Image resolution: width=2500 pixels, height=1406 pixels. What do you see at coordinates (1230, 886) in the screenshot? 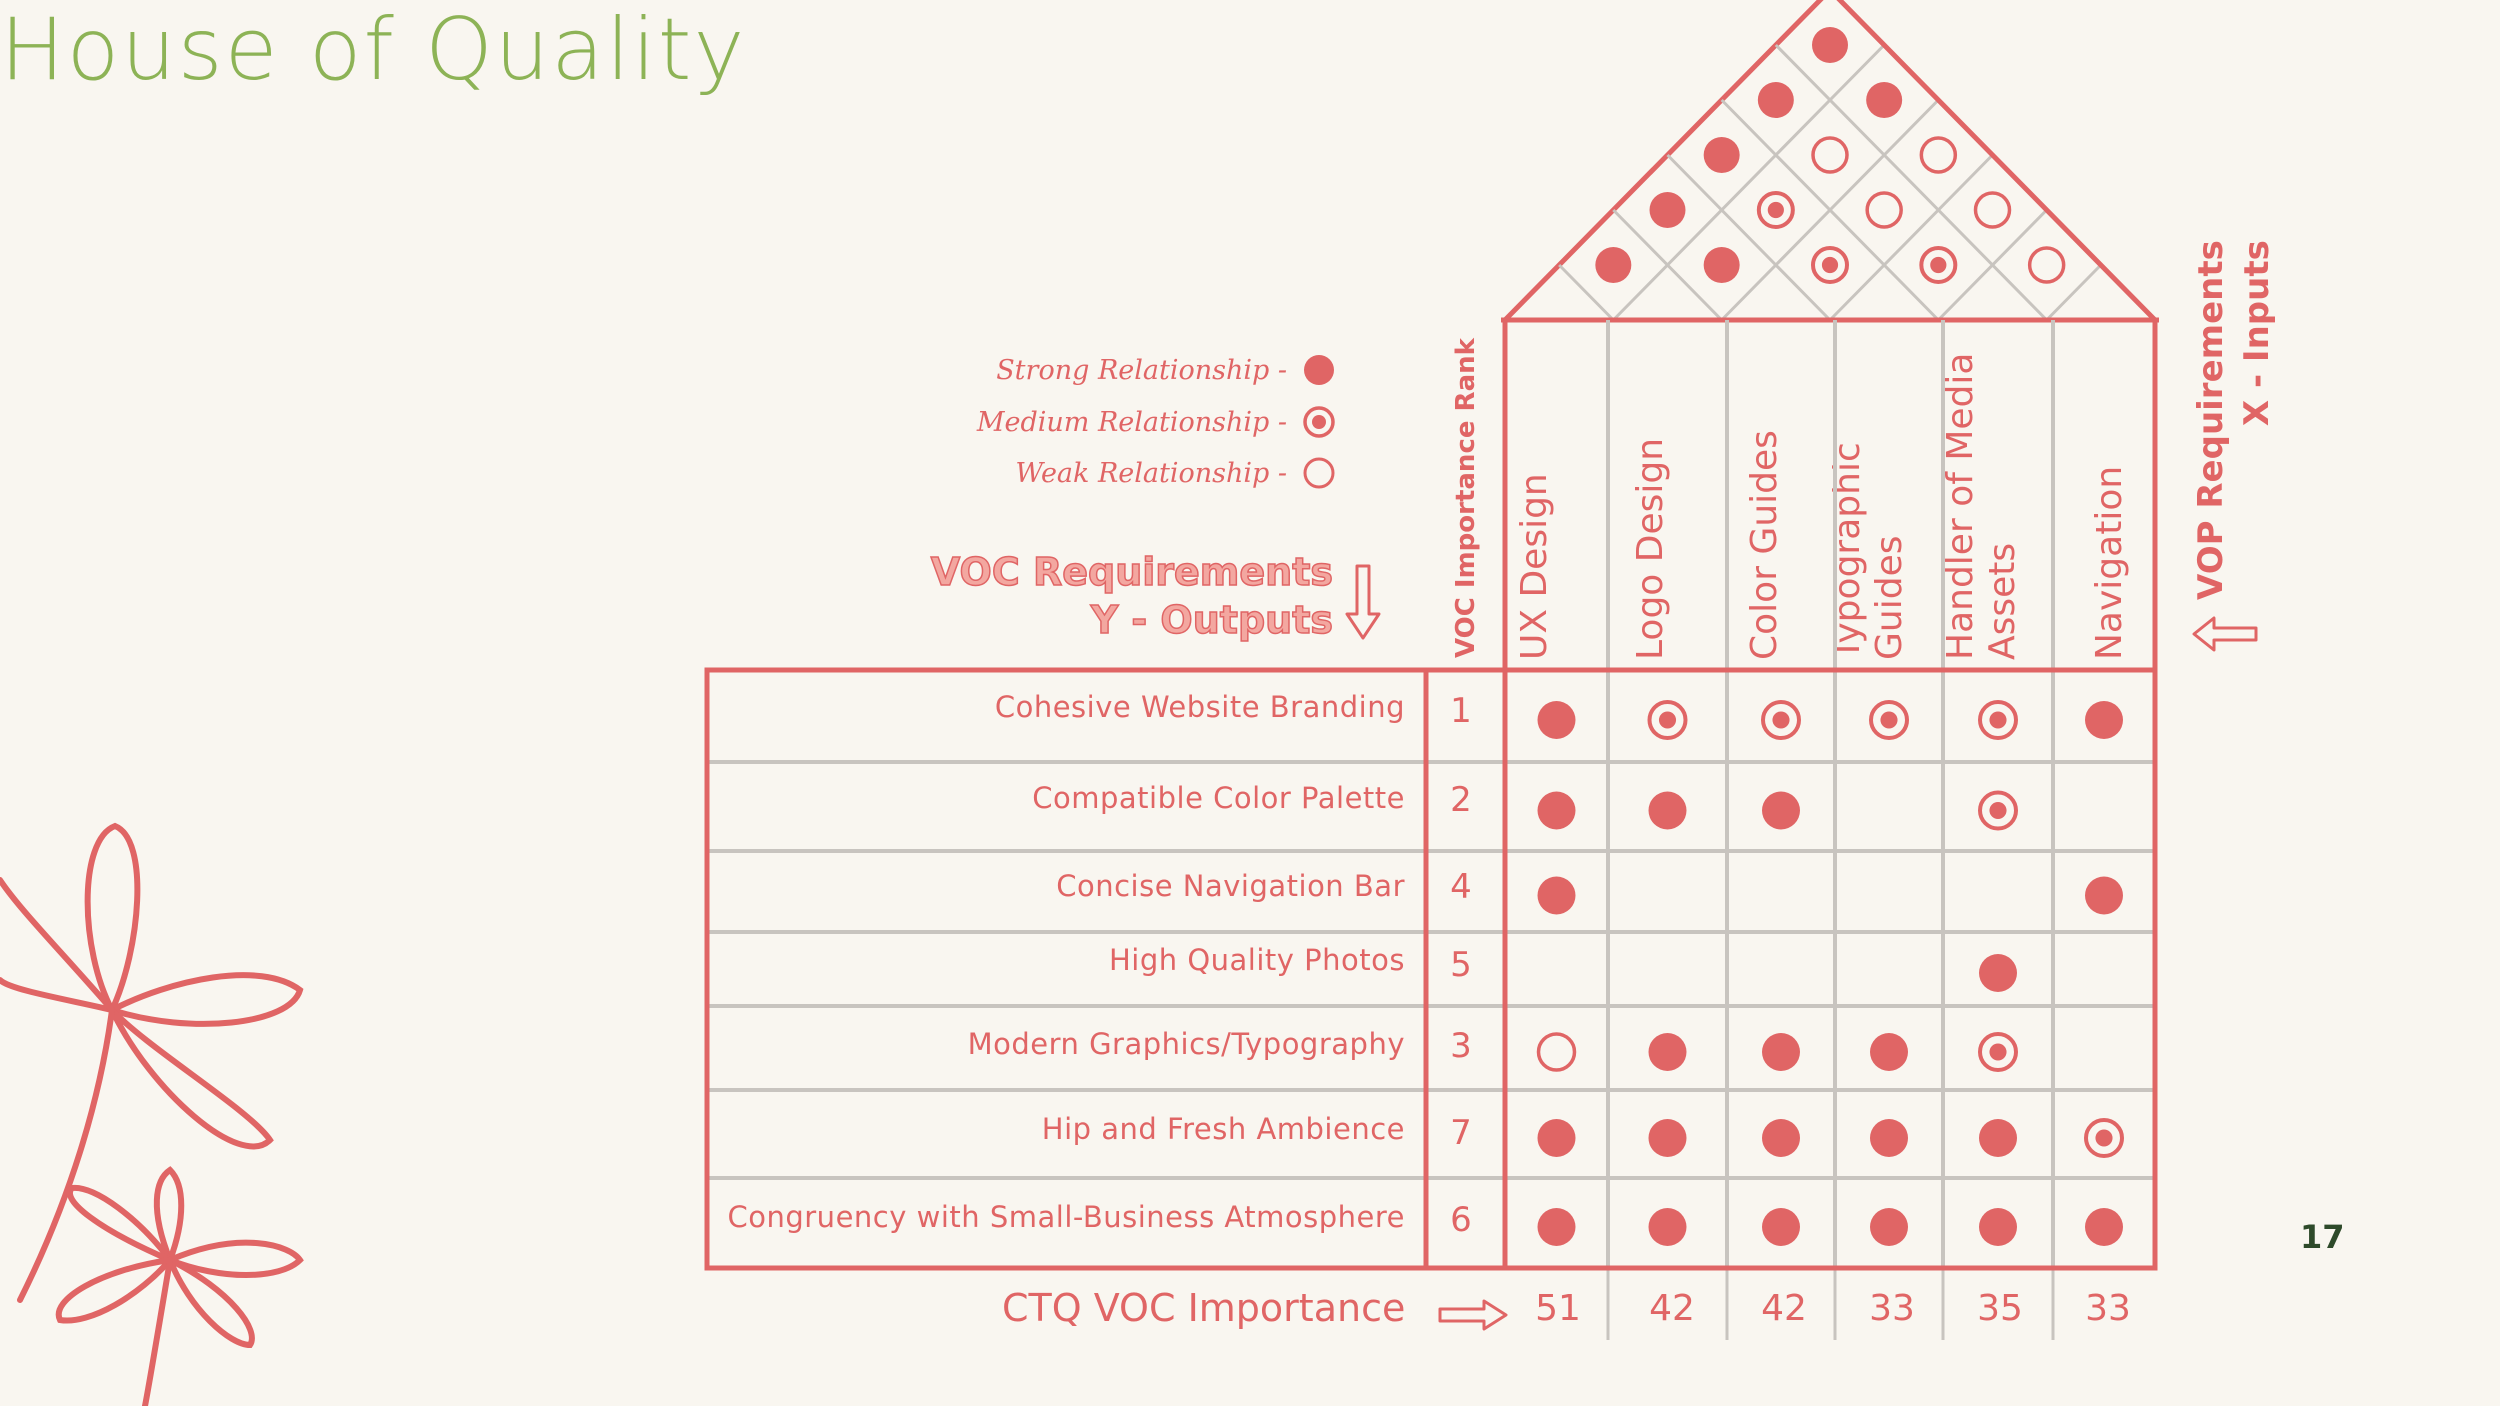
I see `requirement-label: Concise Navigation Bar` at bounding box center [1230, 886].